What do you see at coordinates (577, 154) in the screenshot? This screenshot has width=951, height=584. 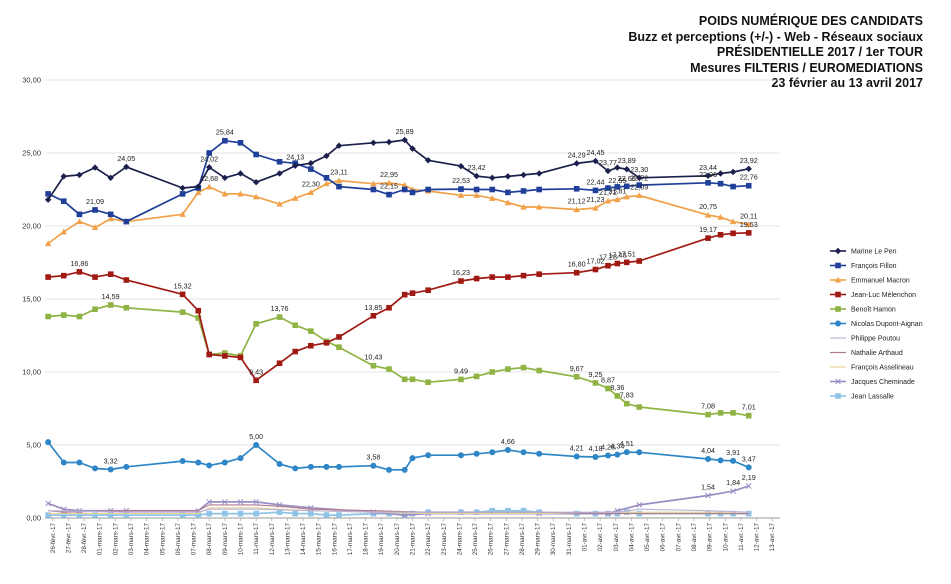 I see `data-label: 24,29` at bounding box center [577, 154].